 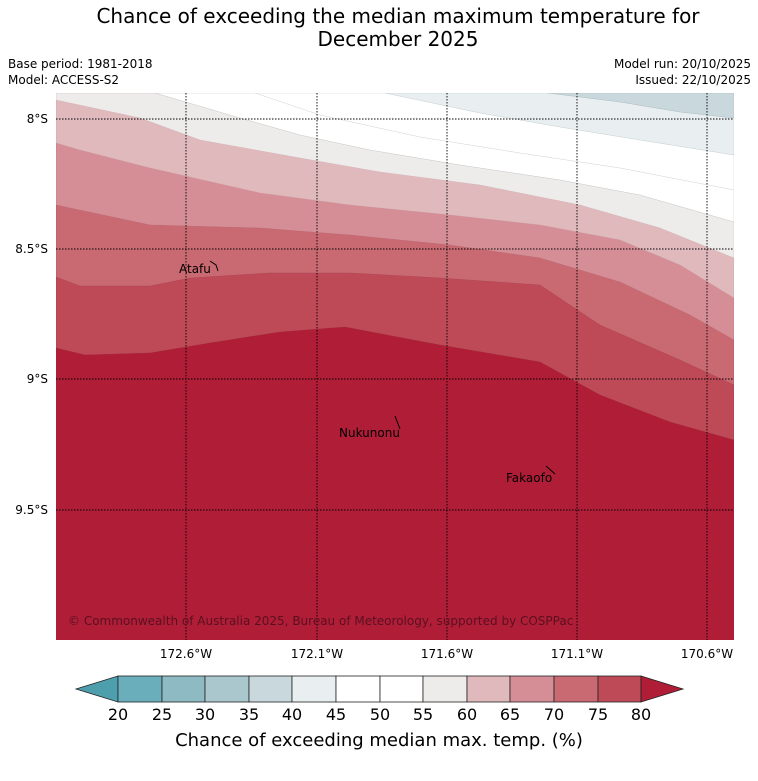 What do you see at coordinates (369, 433) in the screenshot?
I see `place-label-nukunonu: Nukunonu` at bounding box center [369, 433].